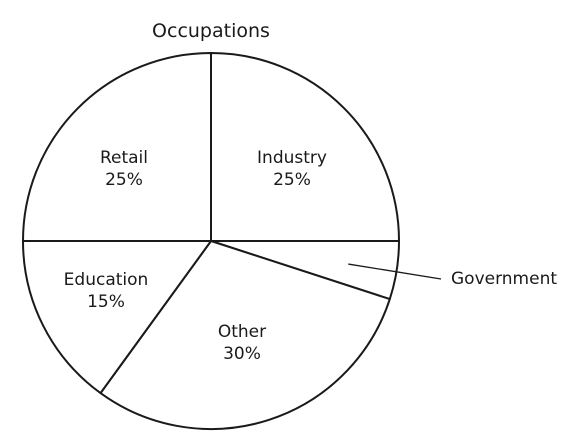 The width and height of the screenshot is (584, 446). Describe the element at coordinates (117, 317) in the screenshot. I see `pie-slice-education` at that location.